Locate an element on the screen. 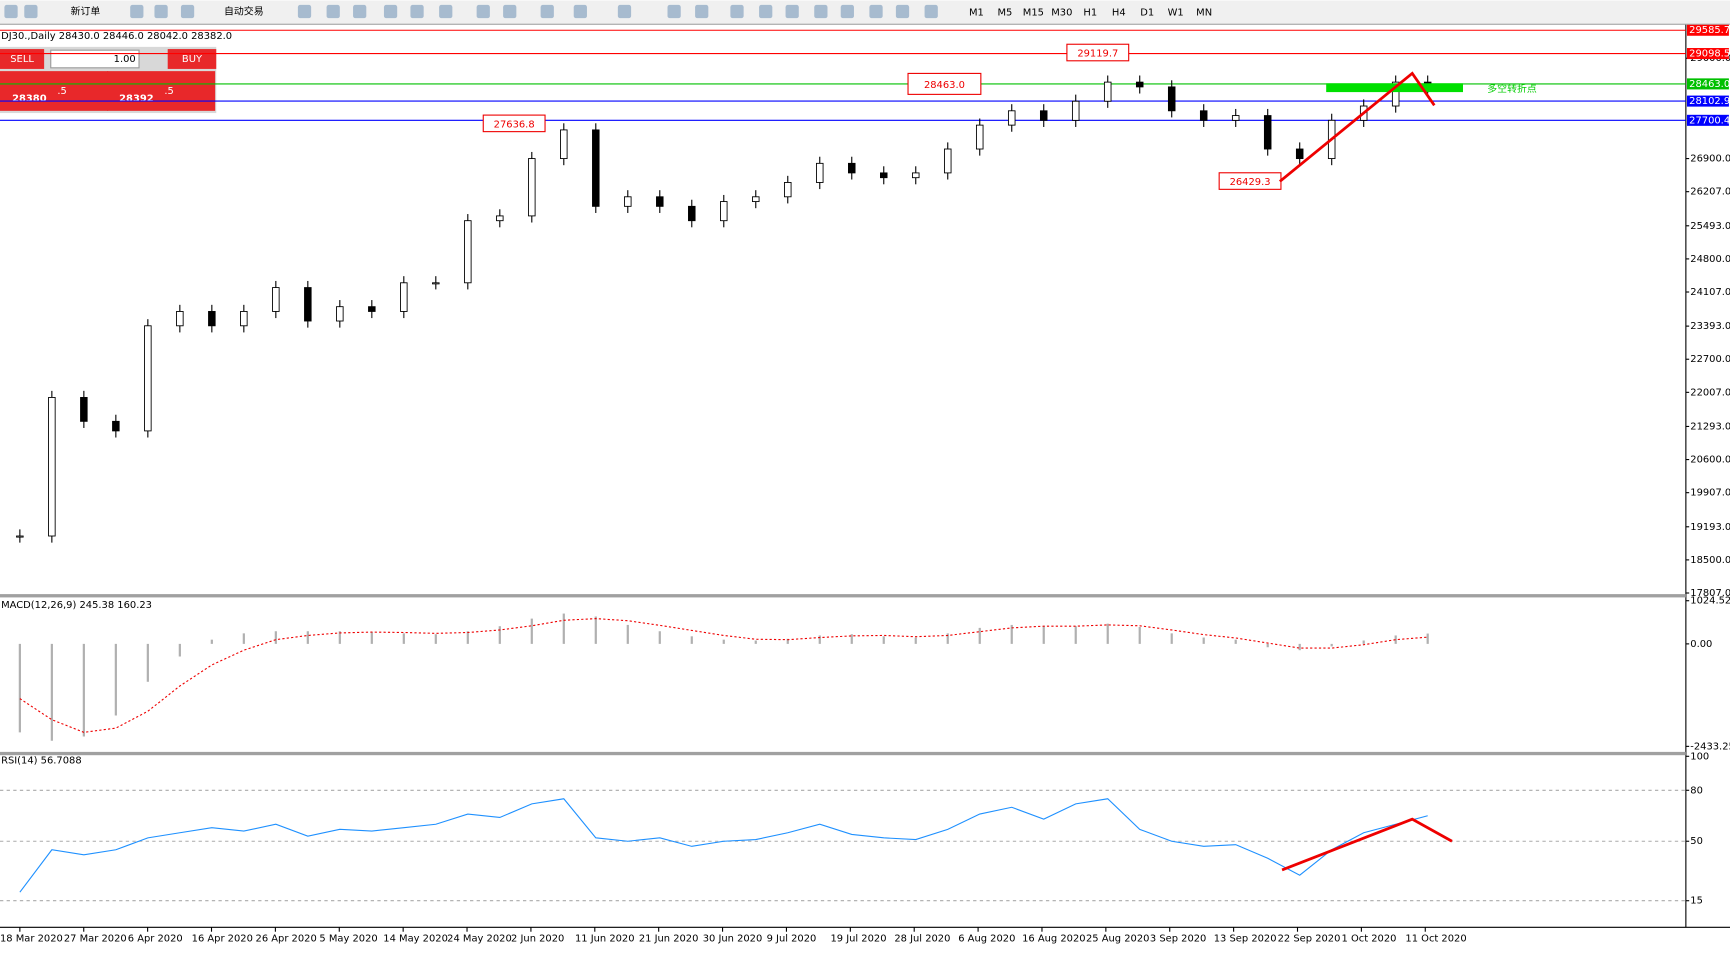 This screenshot has width=1730, height=955. x-tick-label: 14 May 2020 is located at coordinates (415, 938).